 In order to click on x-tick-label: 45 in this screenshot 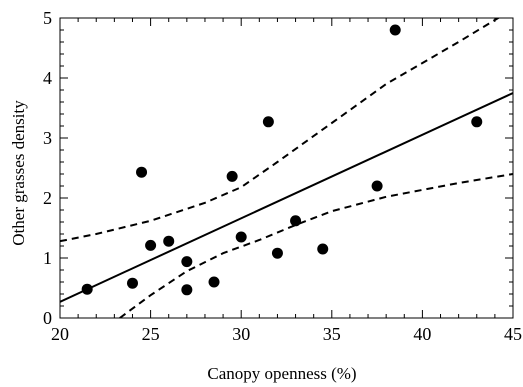, I will do `click(513, 334)`.